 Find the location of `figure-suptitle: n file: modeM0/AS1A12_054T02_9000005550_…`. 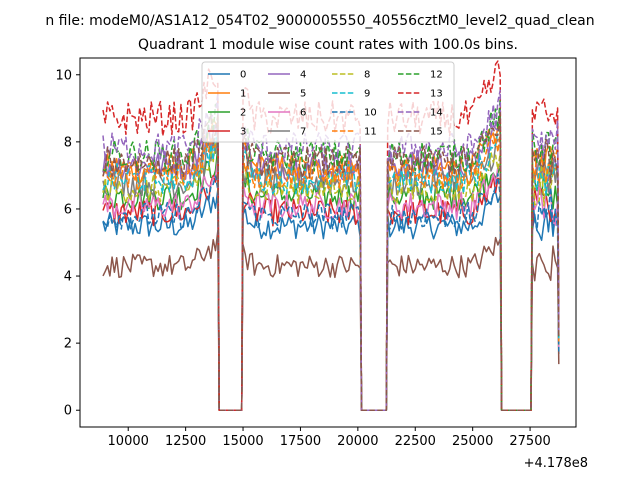

figure-suptitle: n file: modeM0/AS1A12_054T02_9000005550_… is located at coordinates (319, 21).